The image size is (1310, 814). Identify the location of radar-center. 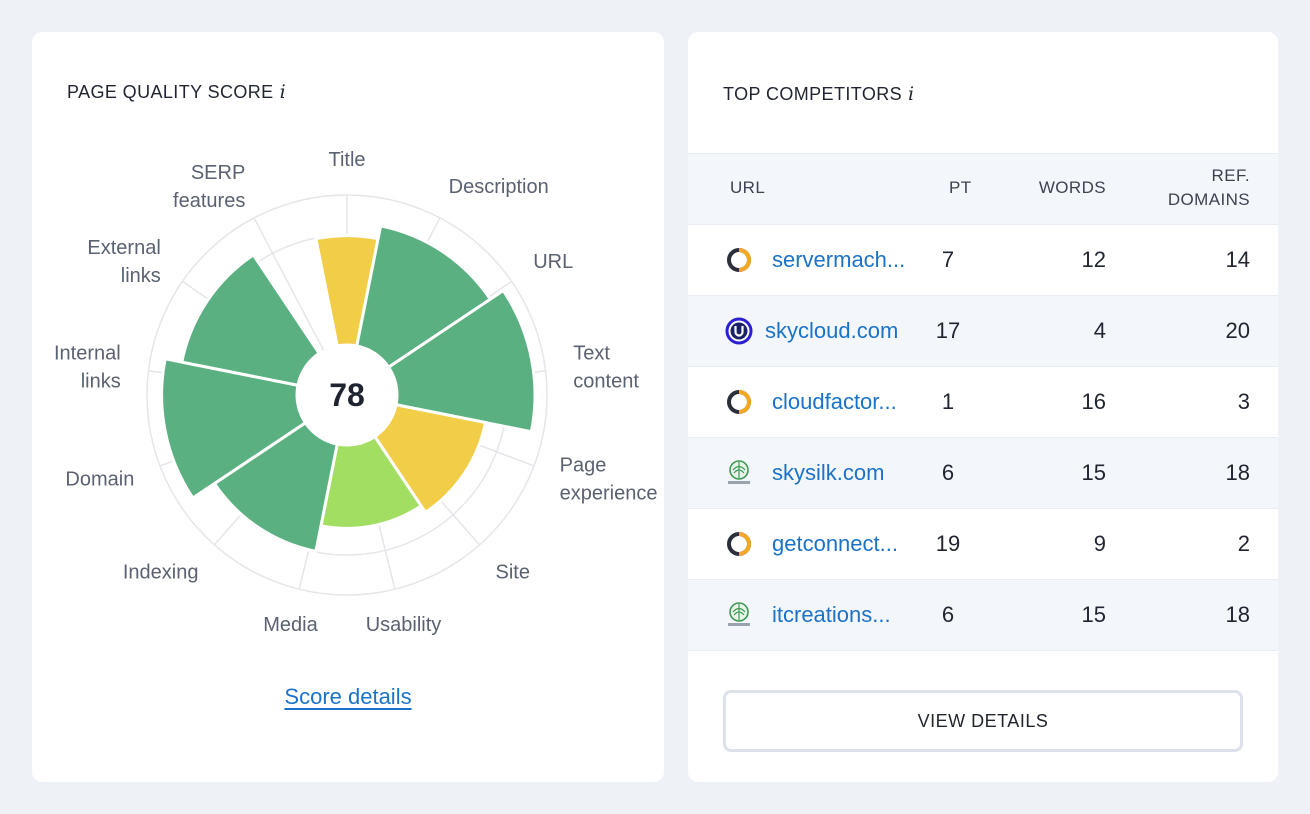
(347, 395).